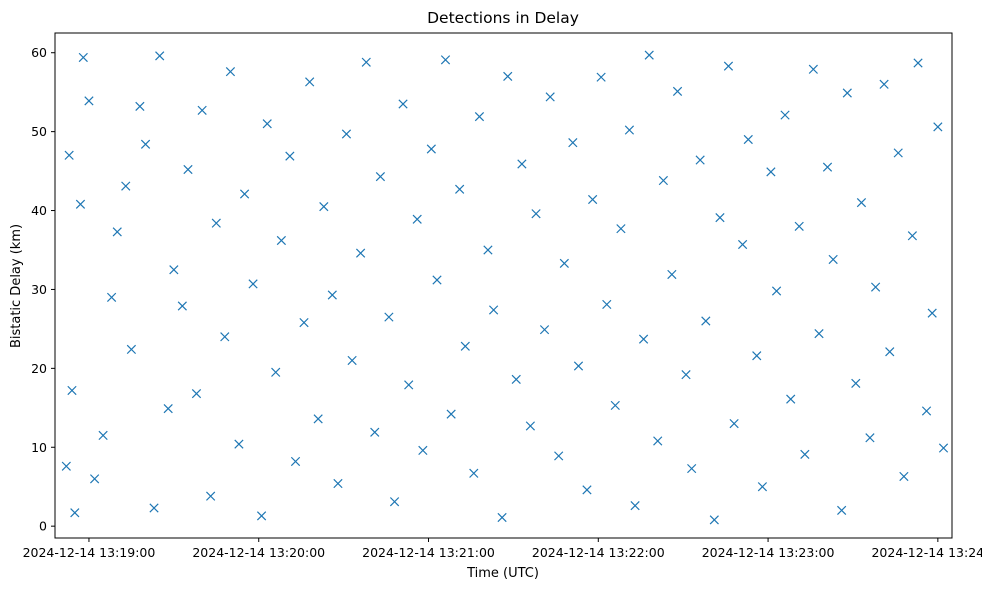 This screenshot has height=590, width=982. I want to click on x-tick-label: 2024-12-14 13:23:00, so click(768, 552).